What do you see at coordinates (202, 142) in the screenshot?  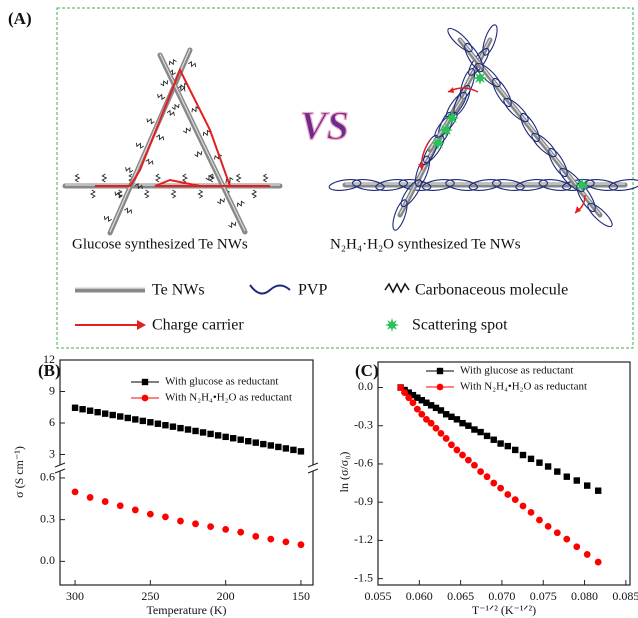 I see `rod-highlight` at bounding box center [202, 142].